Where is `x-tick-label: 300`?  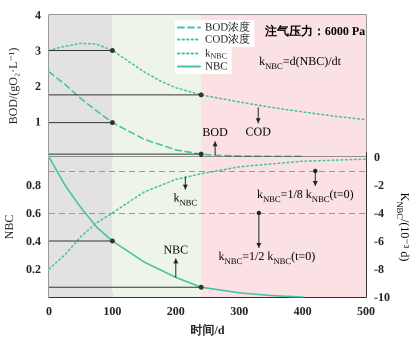 x-tick-label: 300 is located at coordinates (239, 311).